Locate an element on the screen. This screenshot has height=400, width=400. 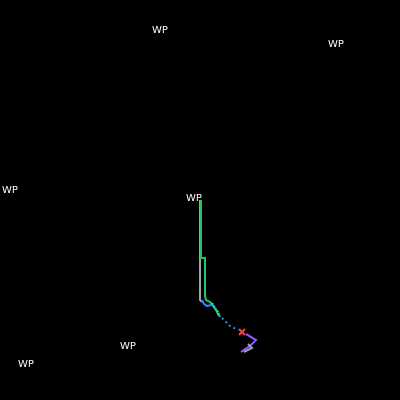
x-marker-icon is located at coordinates (242, 332).